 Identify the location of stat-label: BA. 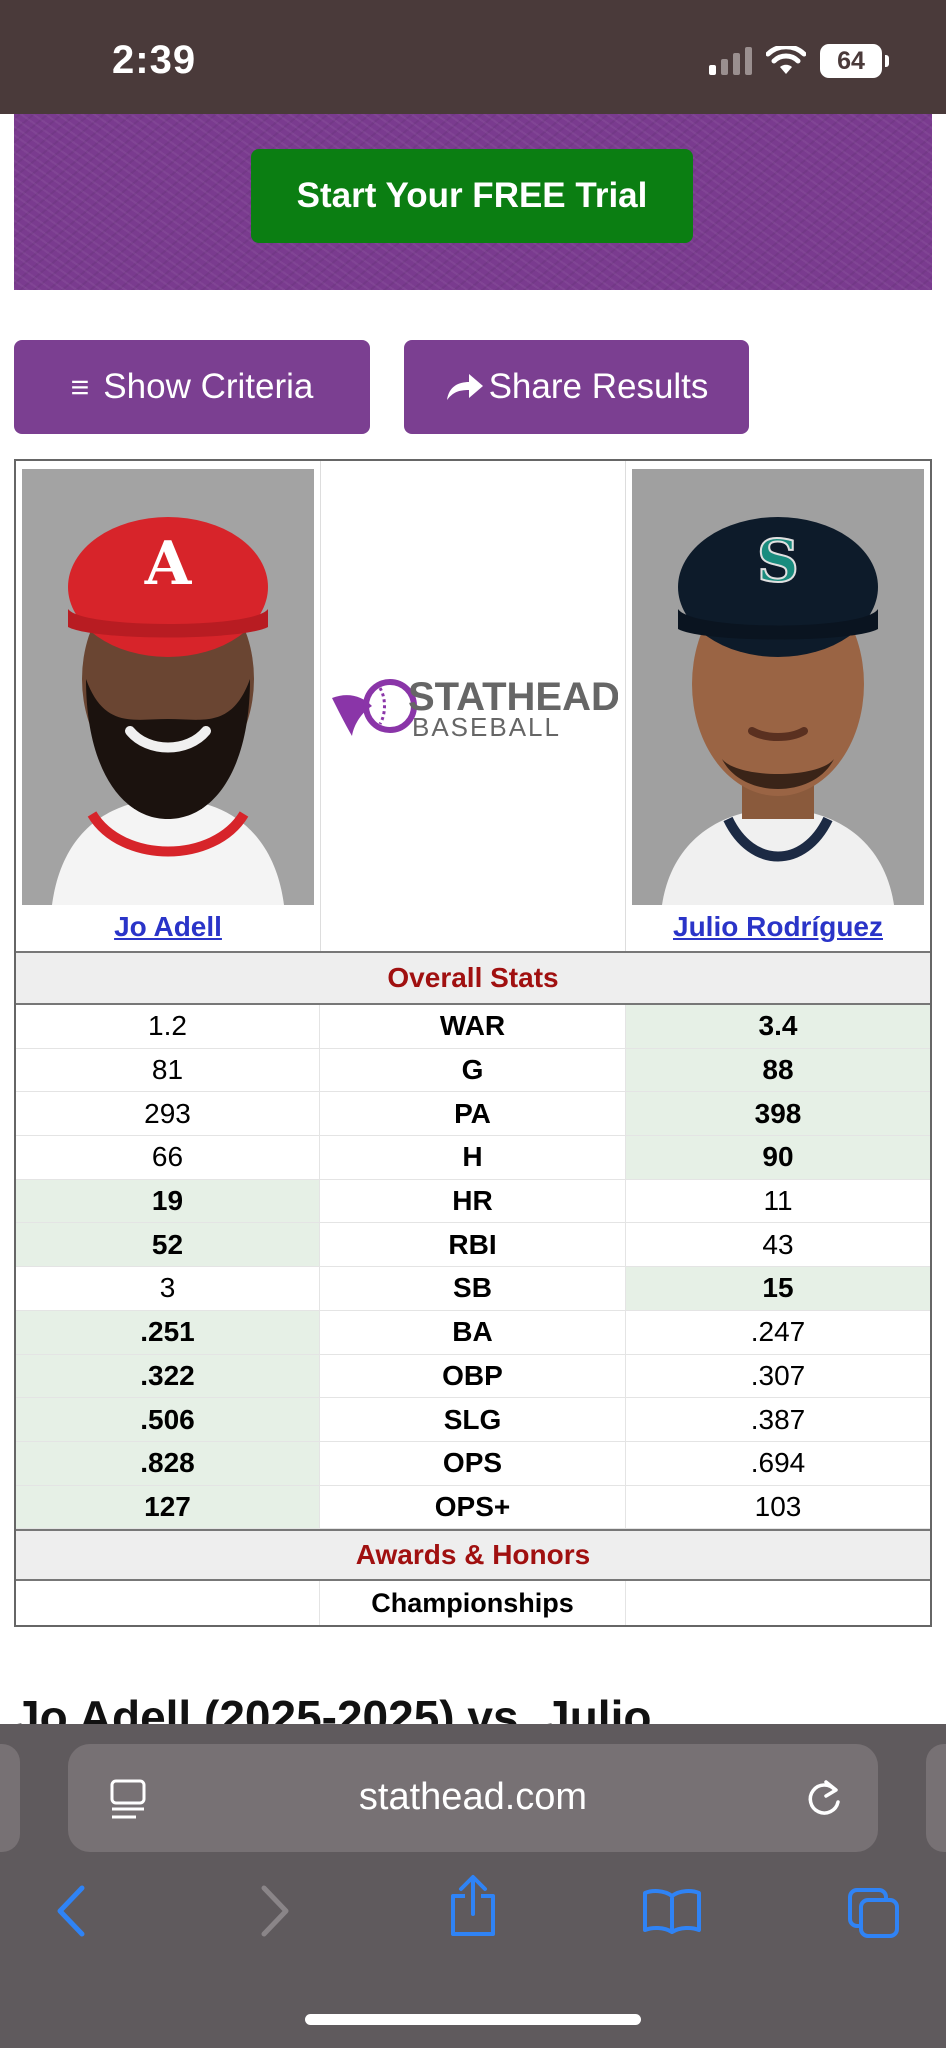
(473, 1332).